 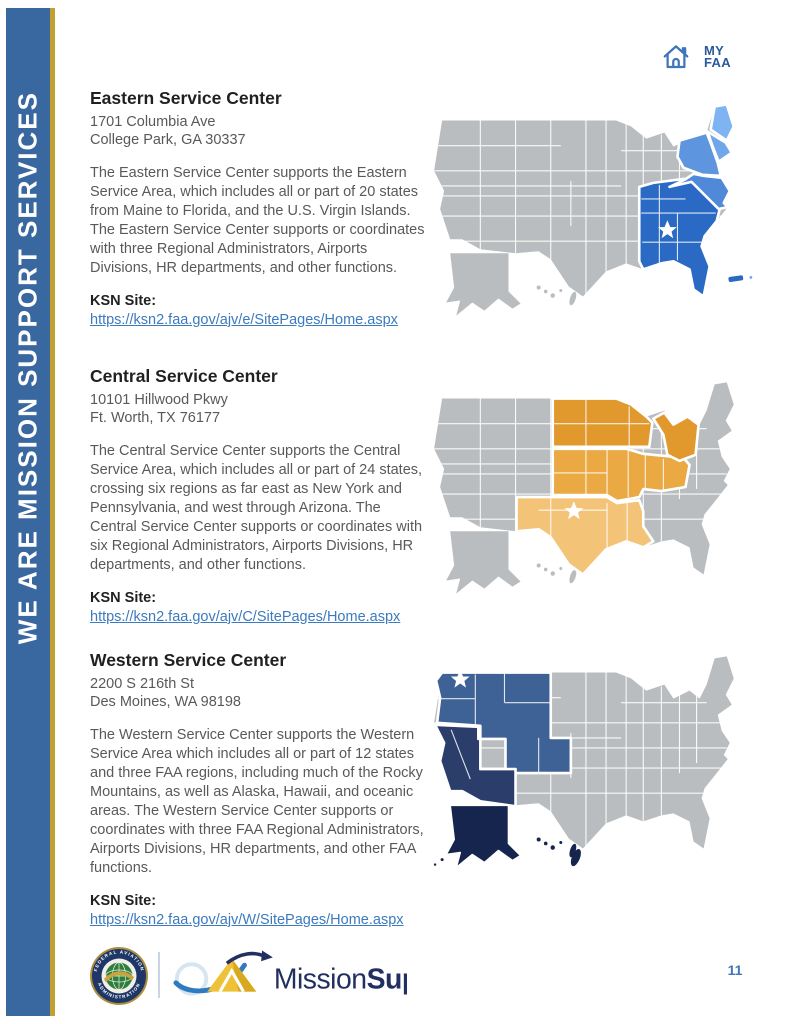 I want to click on sidebar-ribbon: WE ARE MISSION SUPPORT SERVICES, so click(x=28, y=512).